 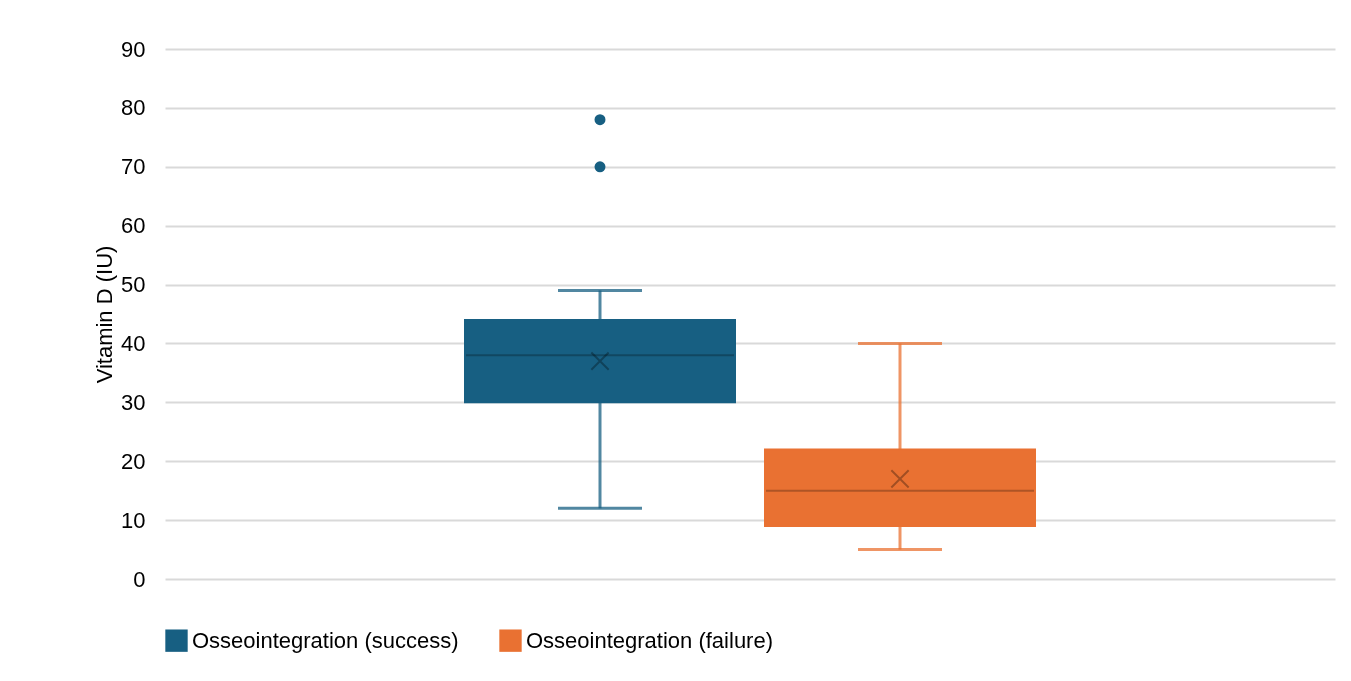 What do you see at coordinates (105, 314) in the screenshot?
I see `y-axis-title: Vitamin D (IU)` at bounding box center [105, 314].